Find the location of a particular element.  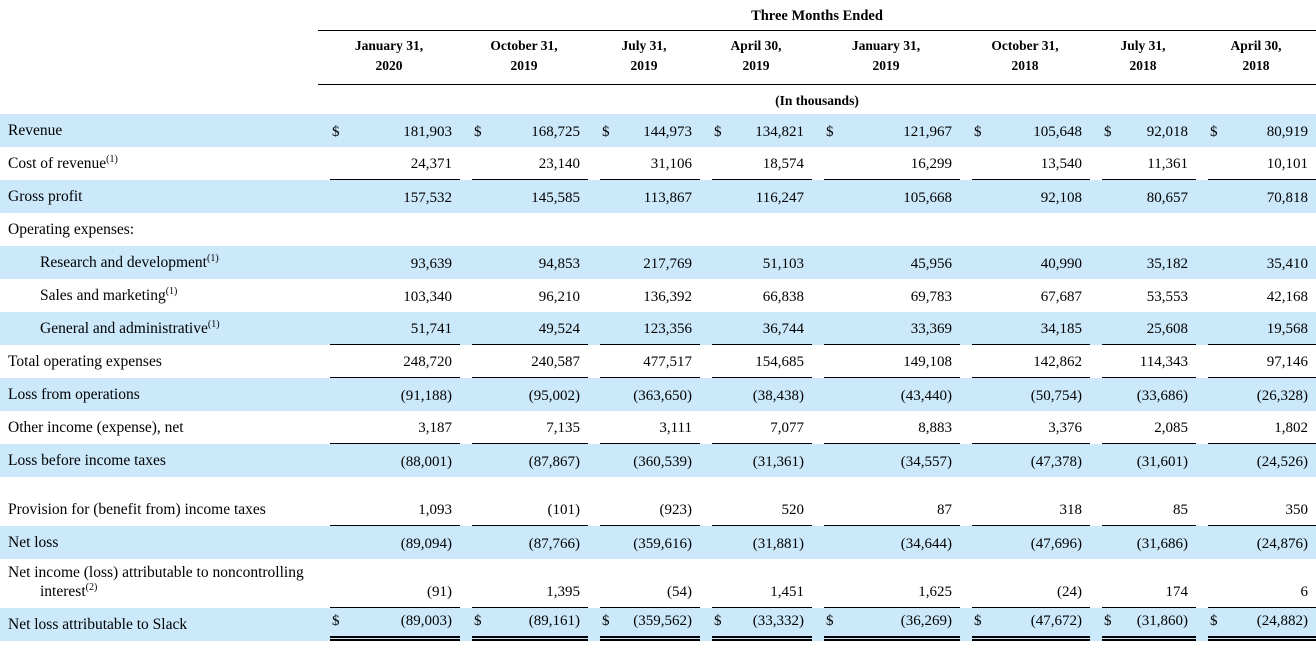

cell-value: (34,557) is located at coordinates (926, 461).